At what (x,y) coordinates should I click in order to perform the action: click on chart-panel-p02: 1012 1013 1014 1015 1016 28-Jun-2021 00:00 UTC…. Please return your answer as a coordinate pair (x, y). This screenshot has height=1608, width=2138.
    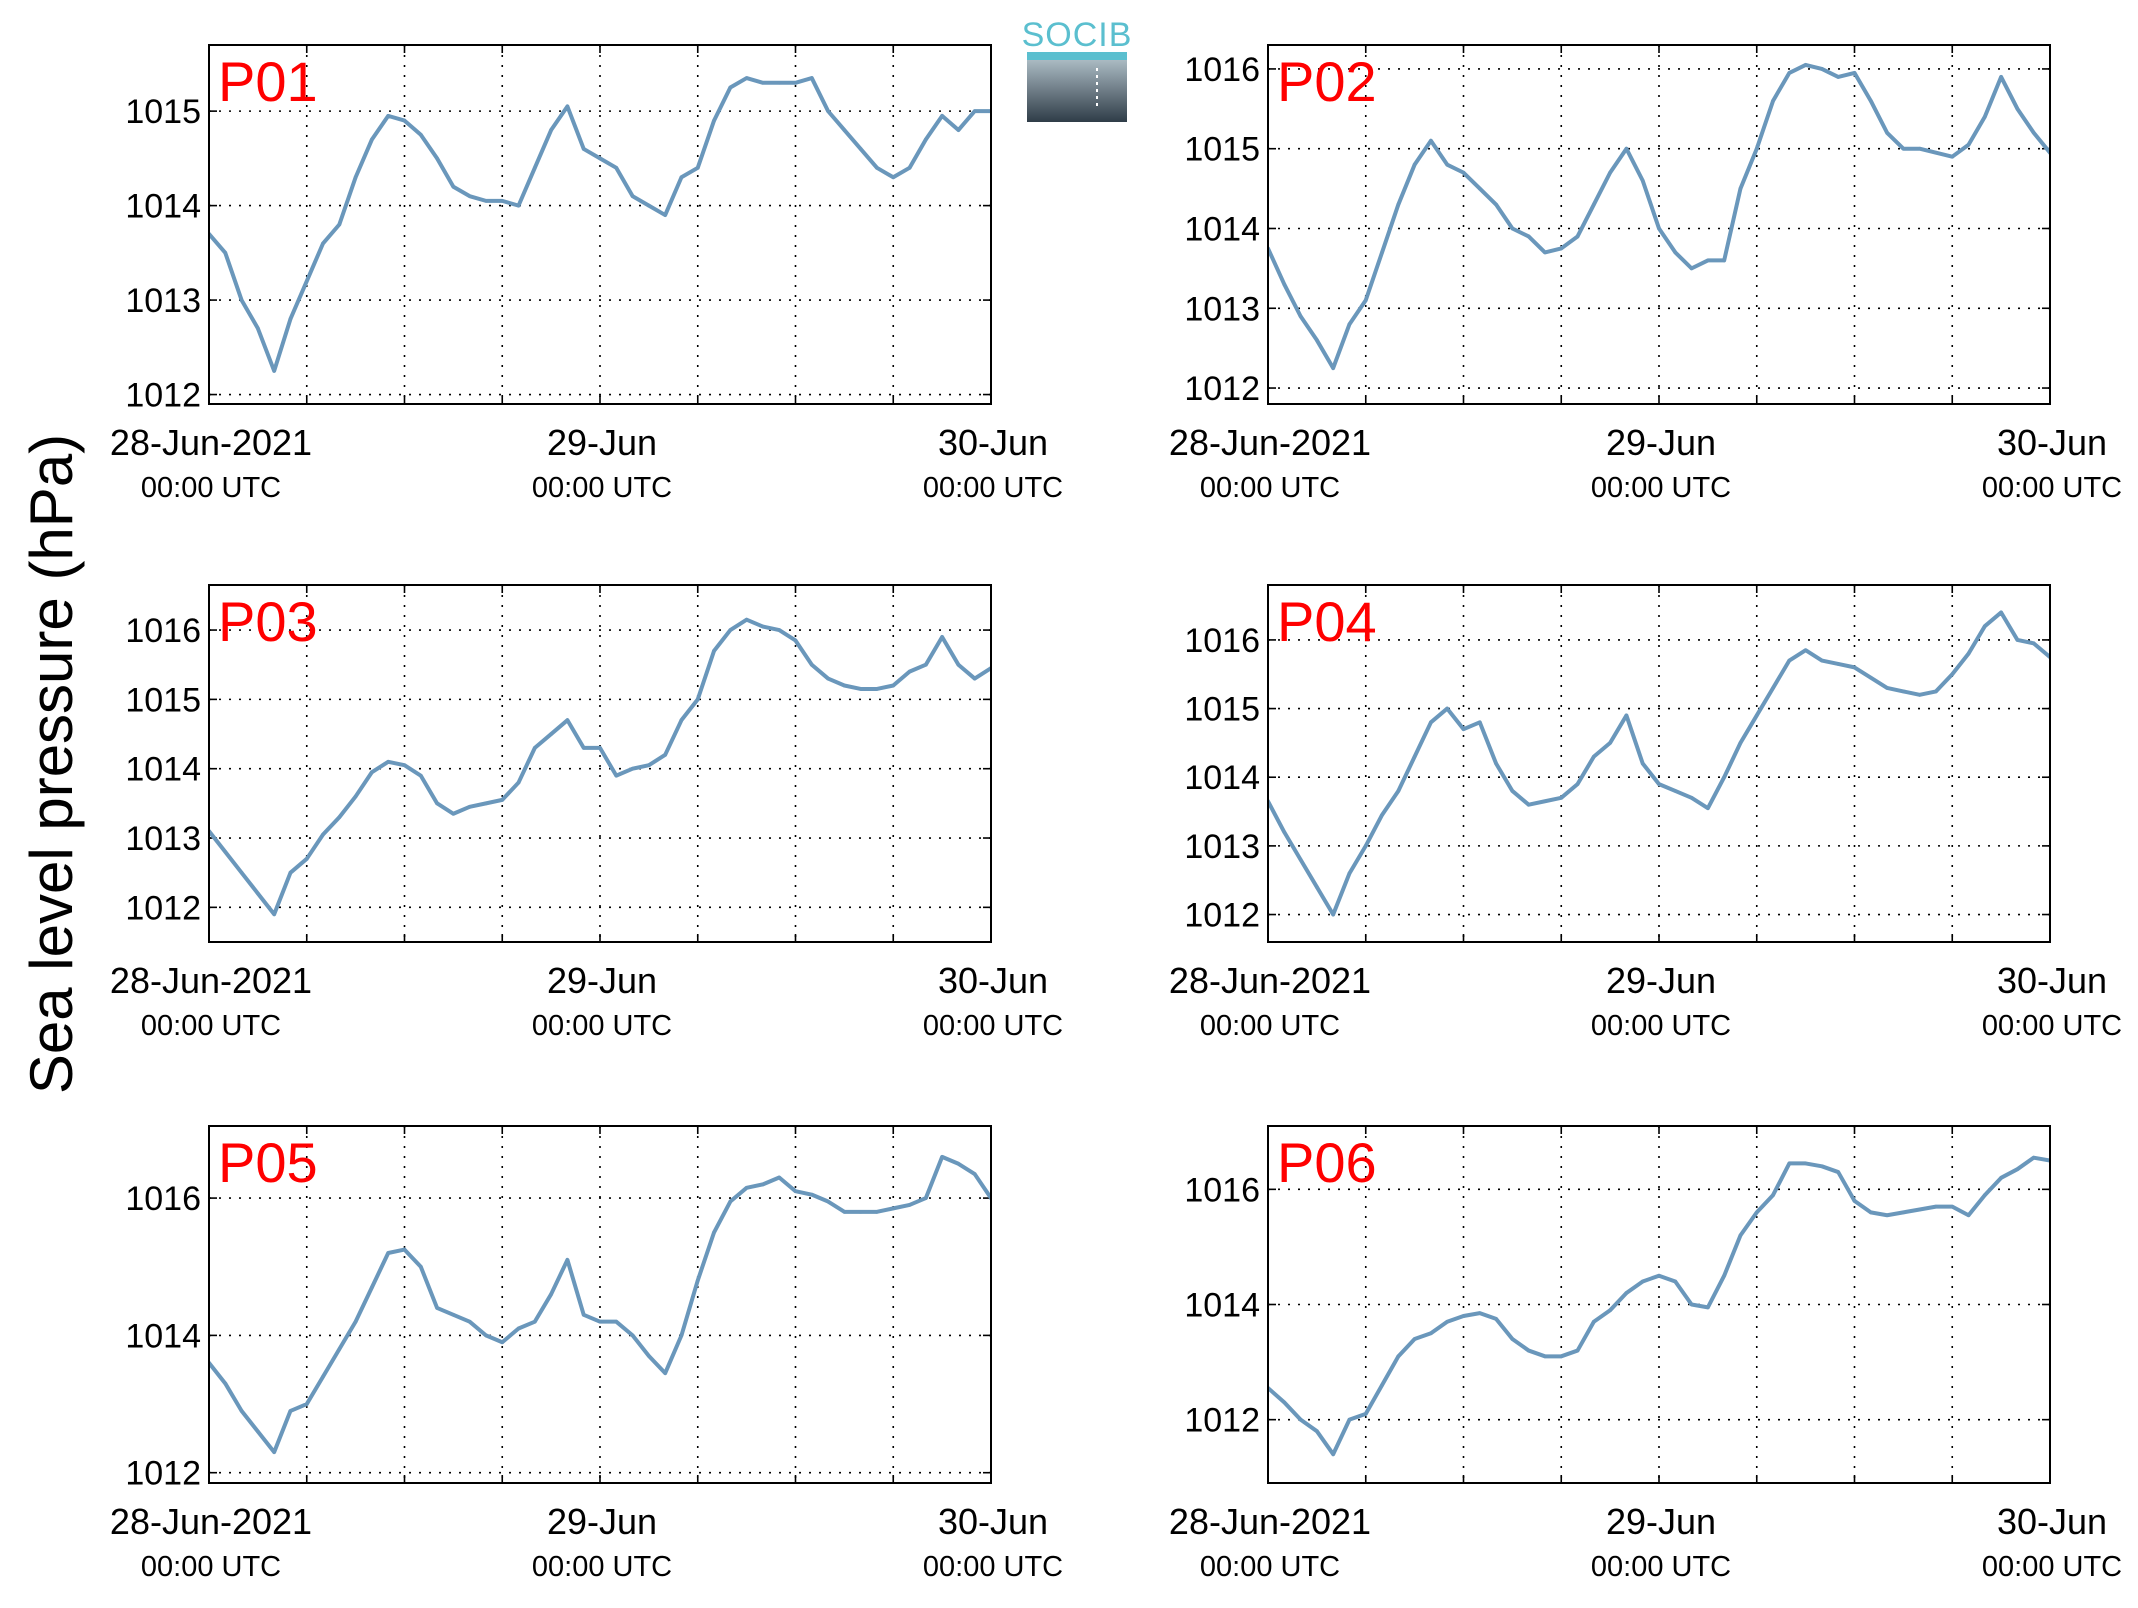
    Looking at the image, I should click on (1645, 274).